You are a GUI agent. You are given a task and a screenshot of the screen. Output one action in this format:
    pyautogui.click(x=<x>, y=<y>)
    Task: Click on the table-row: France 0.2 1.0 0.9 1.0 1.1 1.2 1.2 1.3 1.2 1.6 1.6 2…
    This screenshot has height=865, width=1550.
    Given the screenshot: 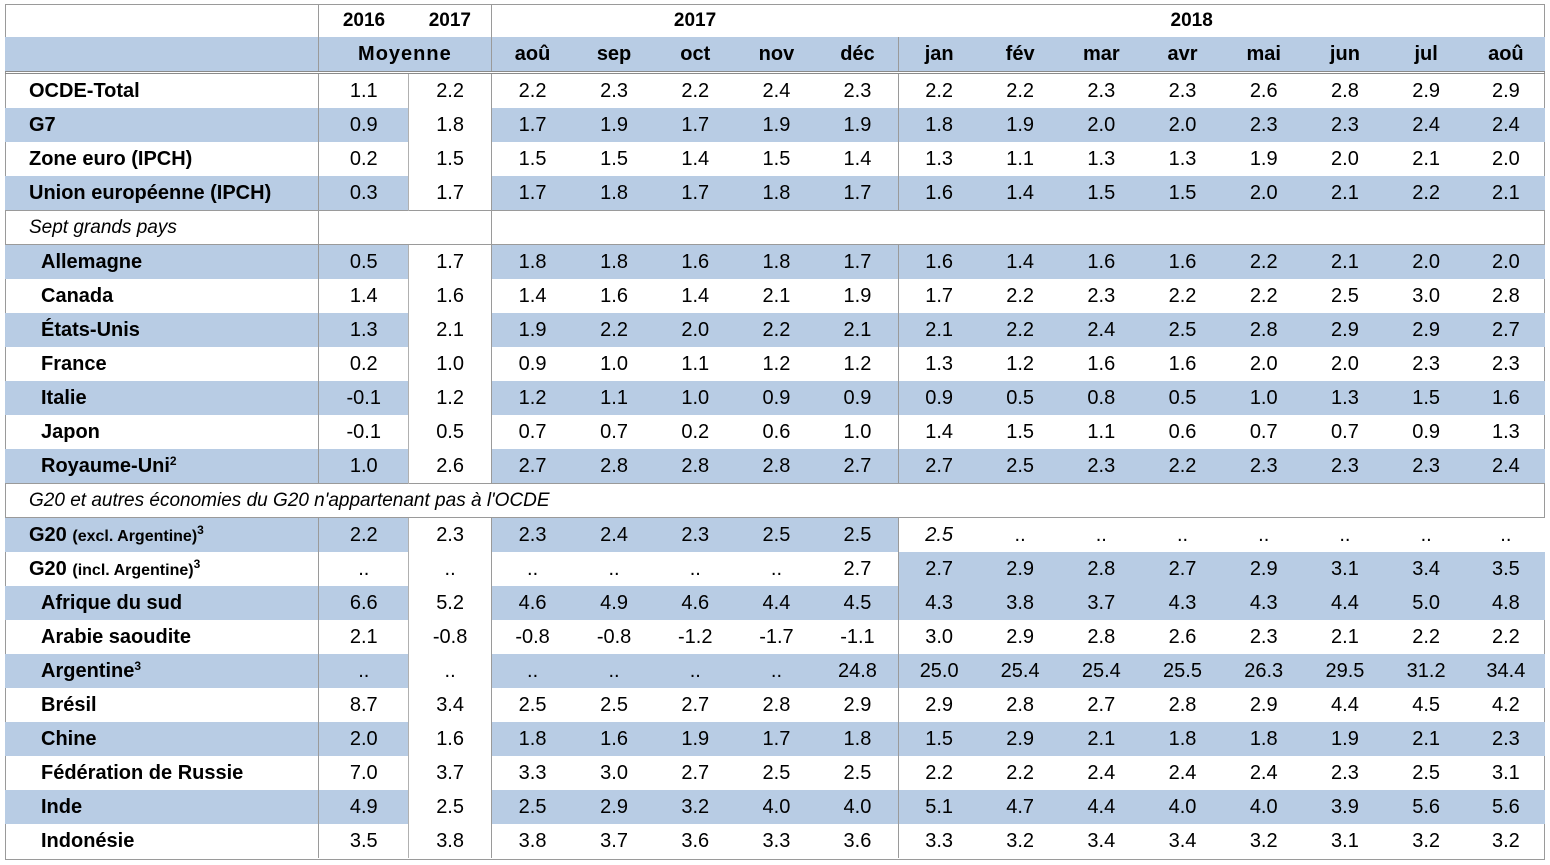 What is the action you would take?
    pyautogui.click(x=775, y=364)
    